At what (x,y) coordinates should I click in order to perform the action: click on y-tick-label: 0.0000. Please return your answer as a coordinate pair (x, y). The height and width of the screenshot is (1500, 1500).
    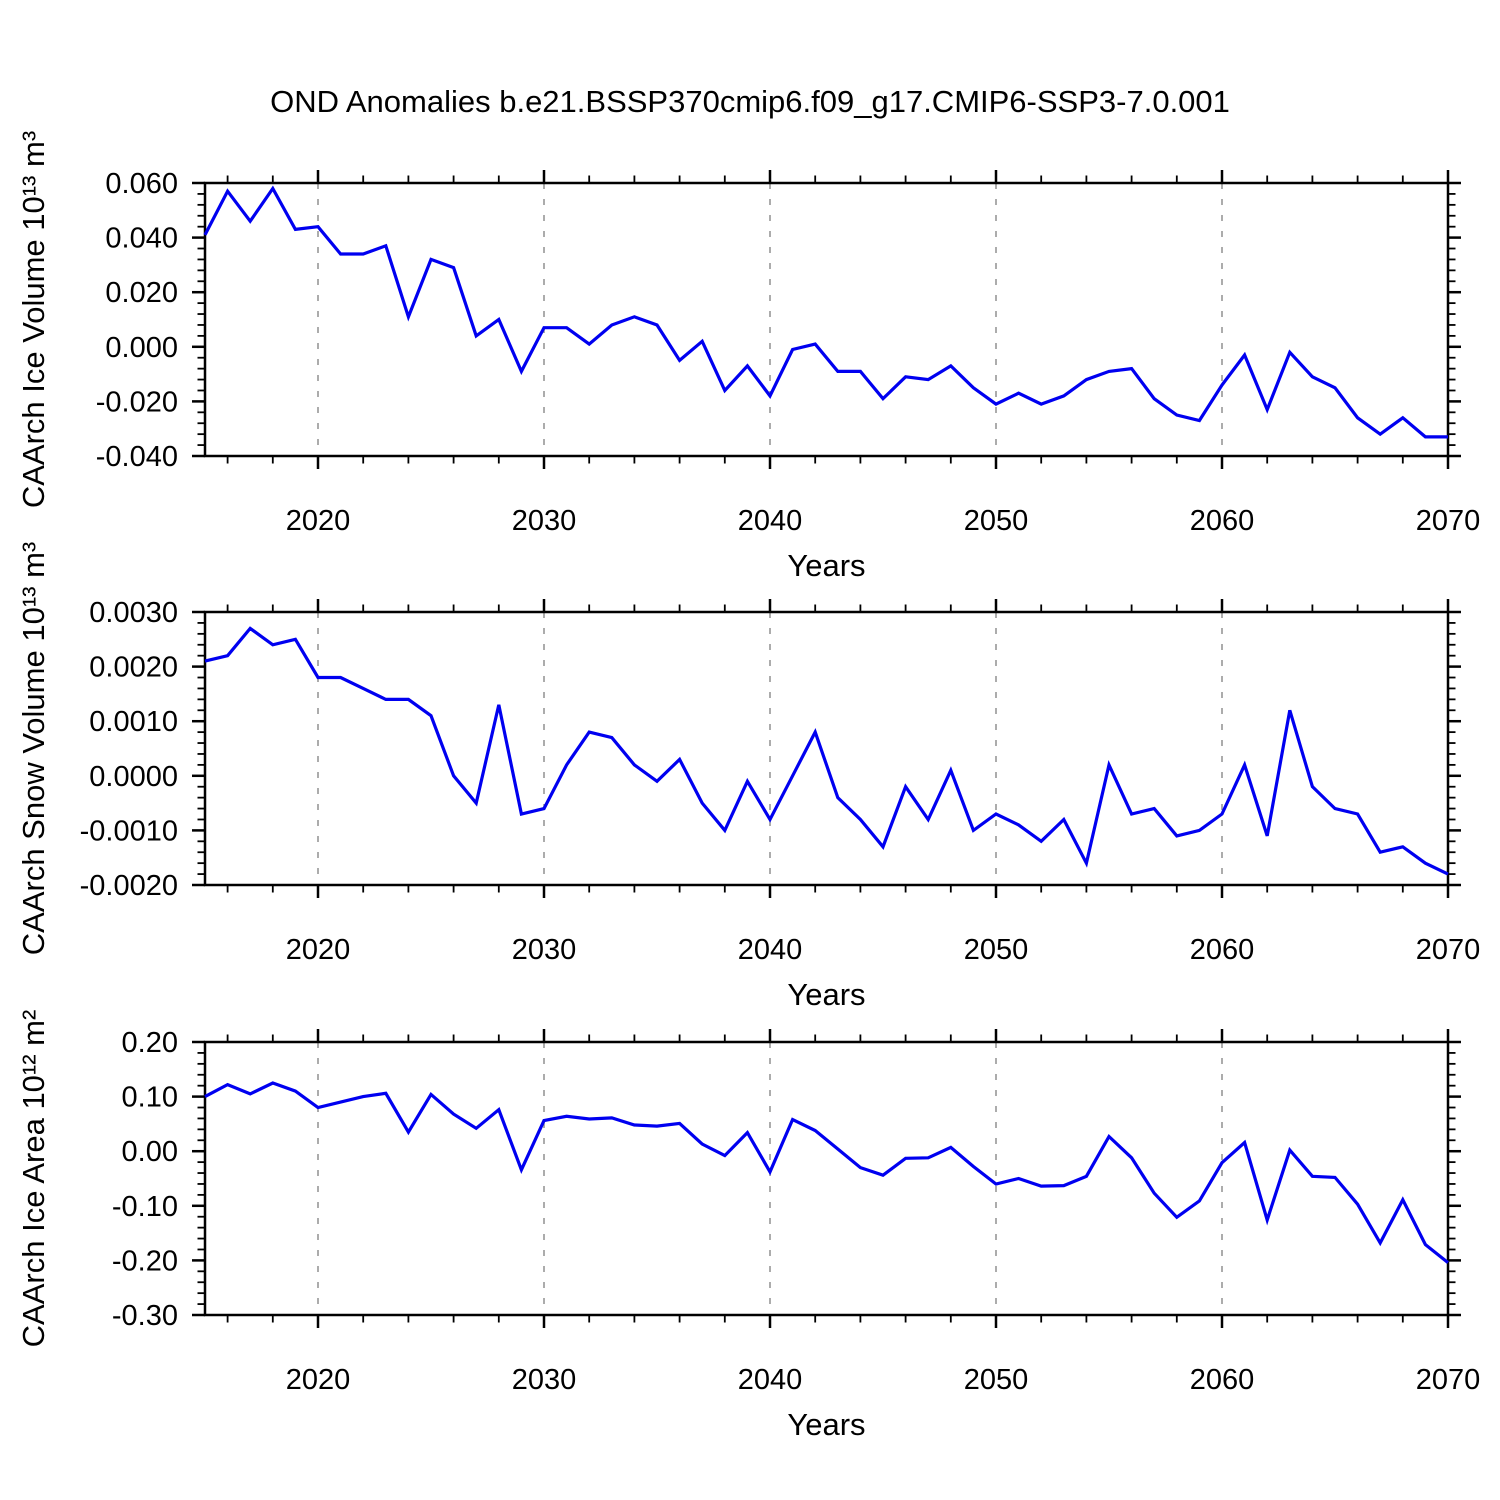
    Looking at the image, I should click on (133, 777).